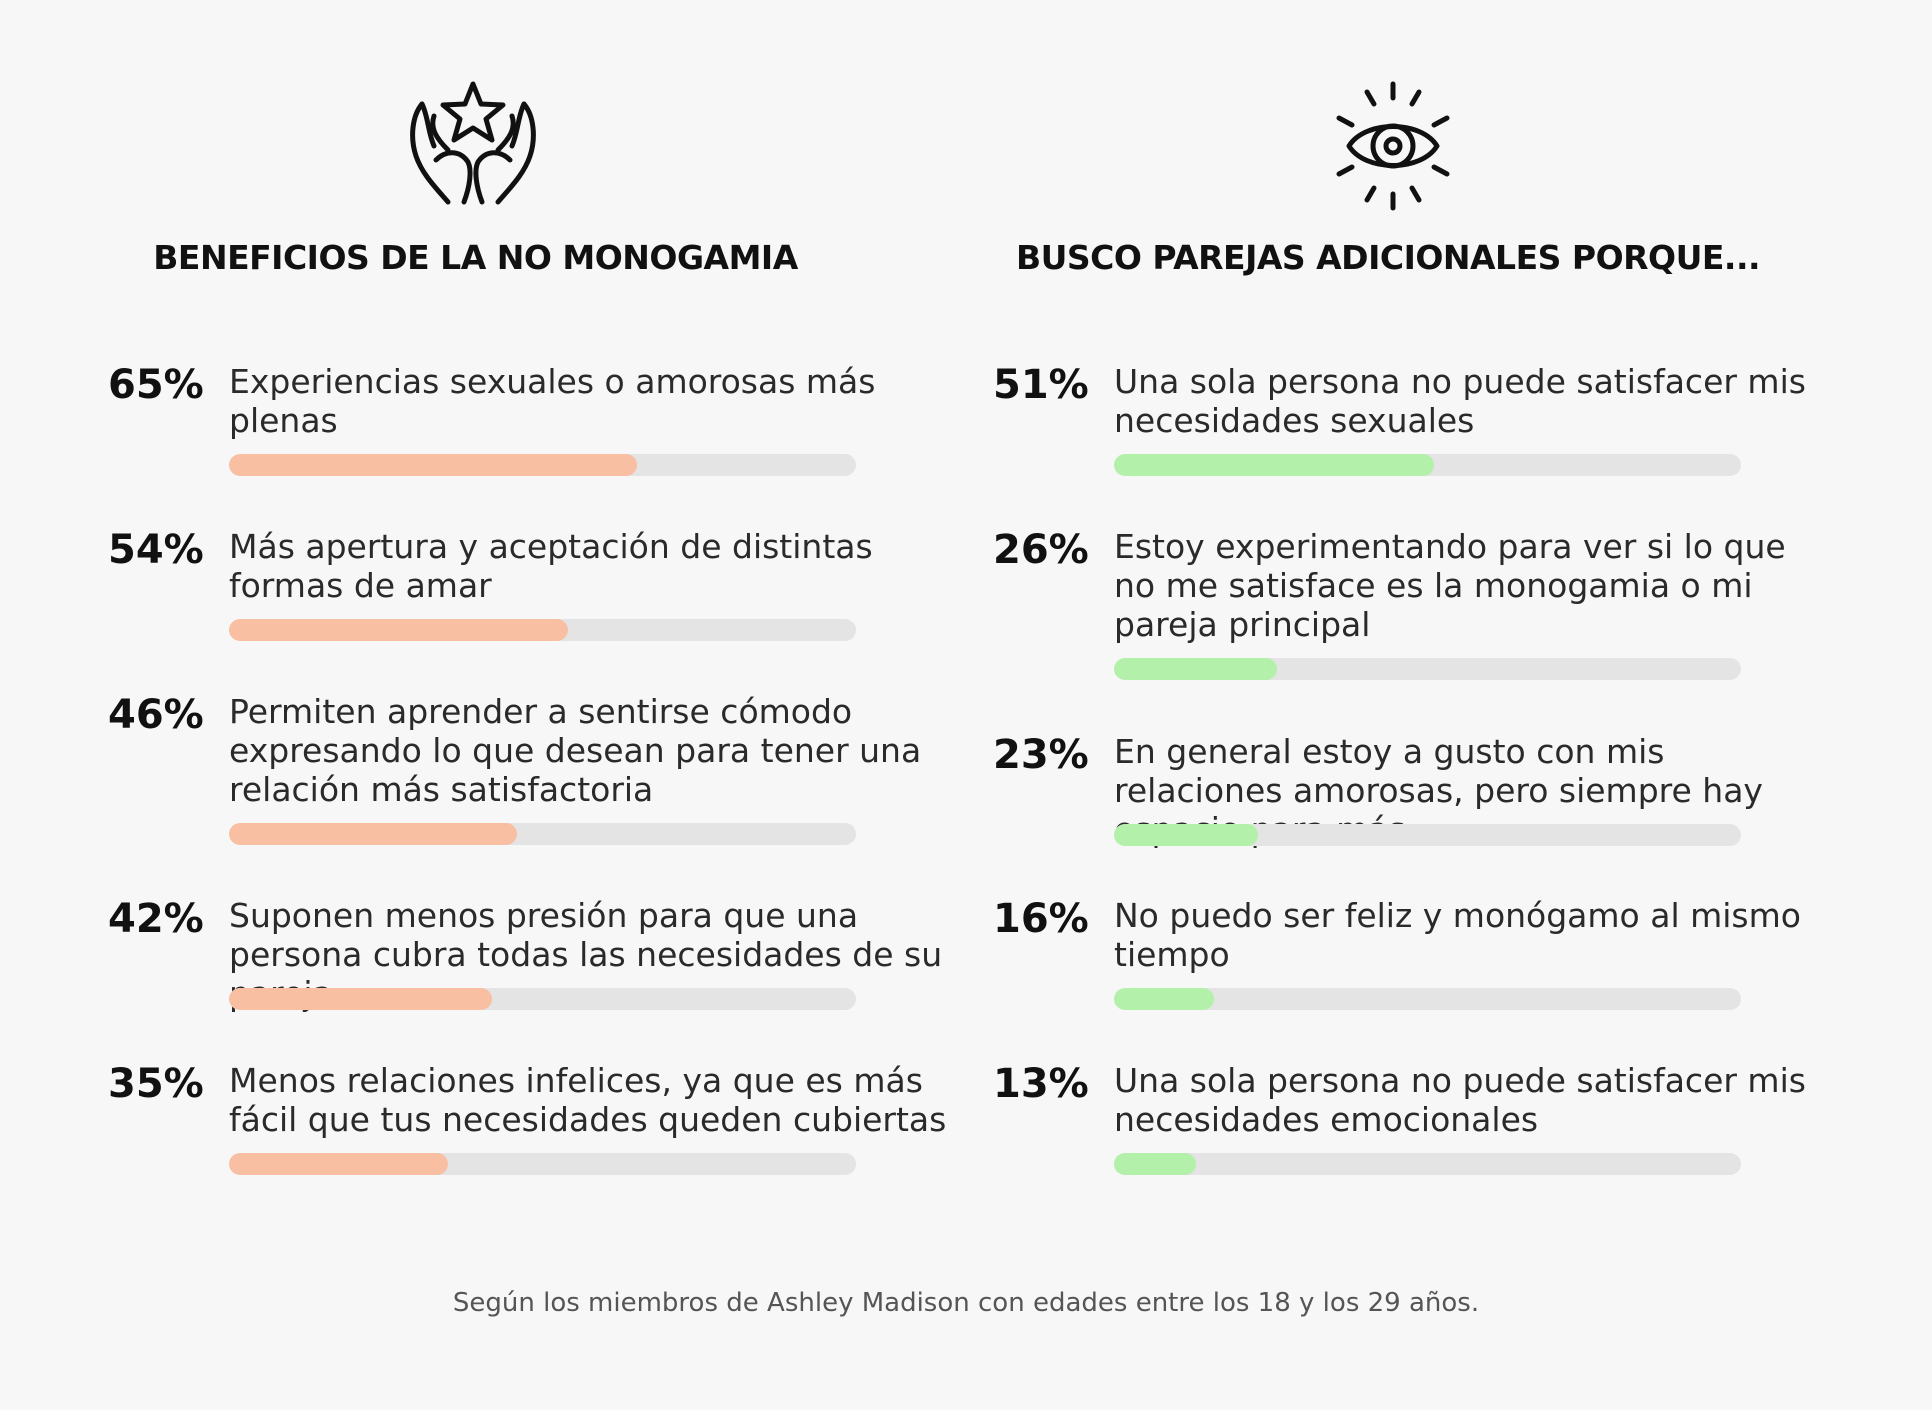 The image size is (1932, 1410). I want to click on hands-star-icon, so click(473, 146).